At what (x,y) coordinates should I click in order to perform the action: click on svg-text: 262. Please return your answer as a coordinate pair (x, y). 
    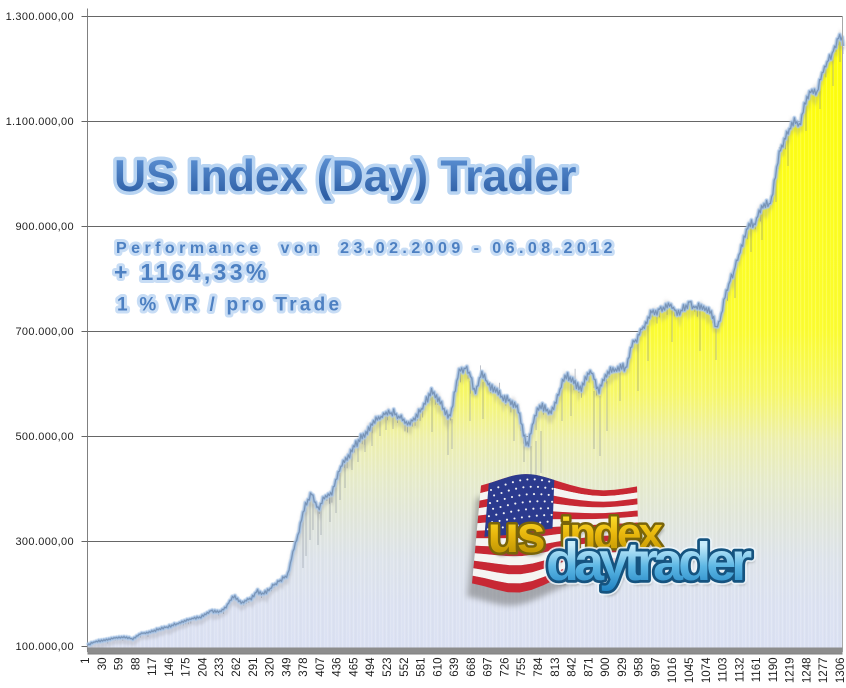
    Looking at the image, I should click on (237, 667).